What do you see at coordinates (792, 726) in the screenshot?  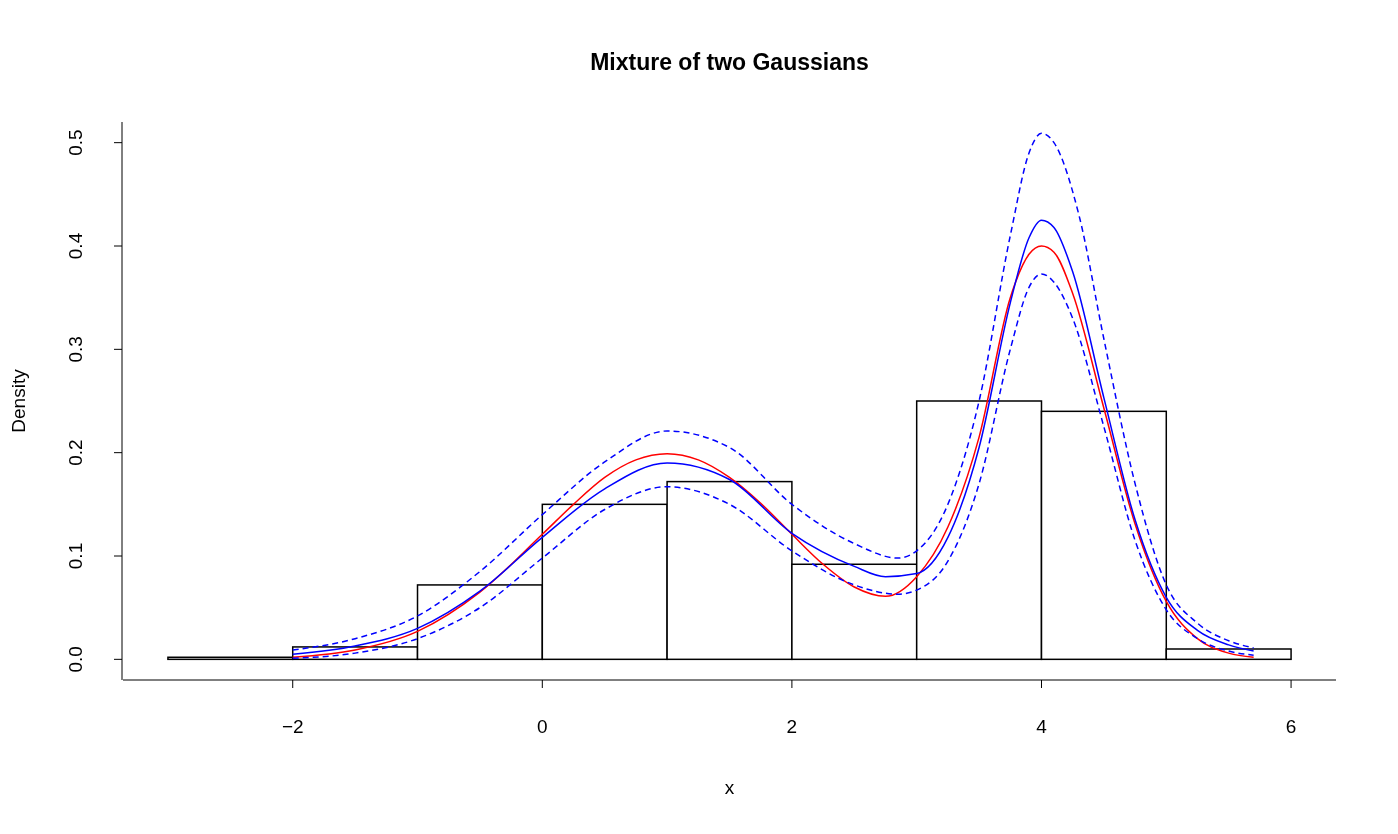 I see `x-tick-label: 2` at bounding box center [792, 726].